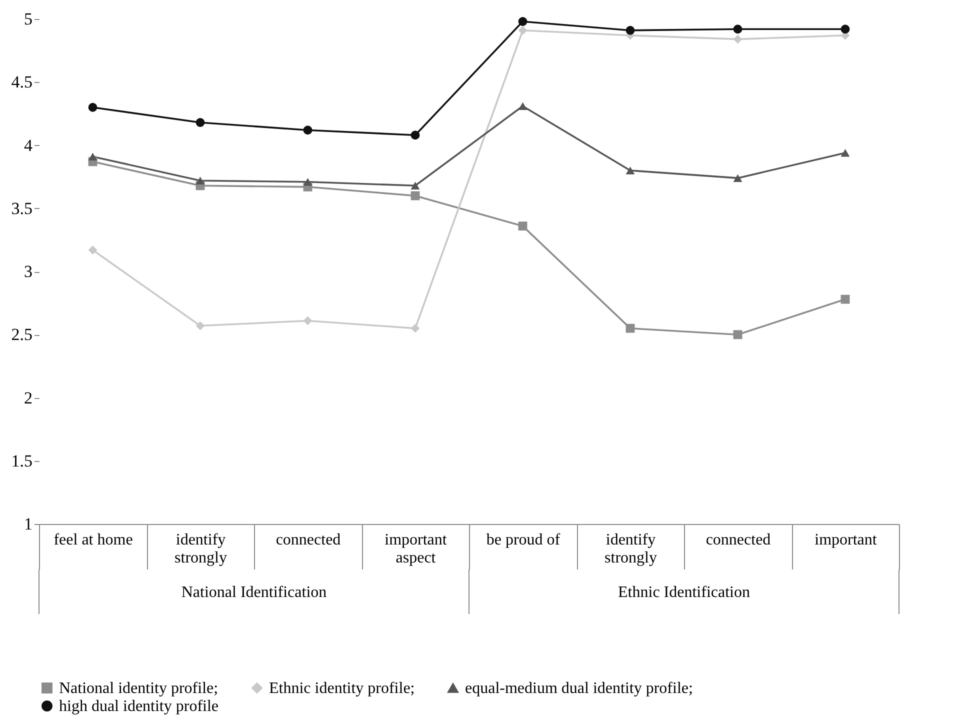 The image size is (964, 723). What do you see at coordinates (28, 398) in the screenshot?
I see `y-tick-label: 2` at bounding box center [28, 398].